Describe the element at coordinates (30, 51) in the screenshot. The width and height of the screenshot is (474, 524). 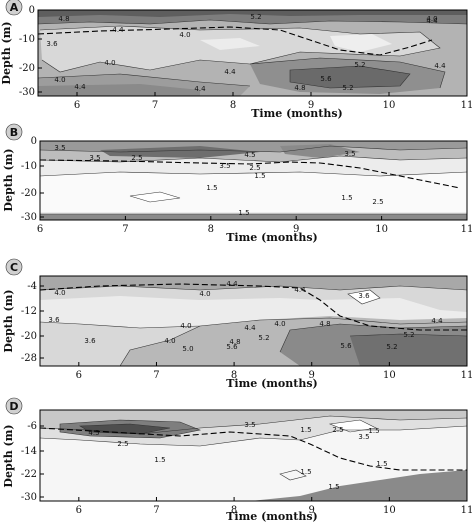
I see `y-ticks-a: 0 -10 -20 -30` at that location.